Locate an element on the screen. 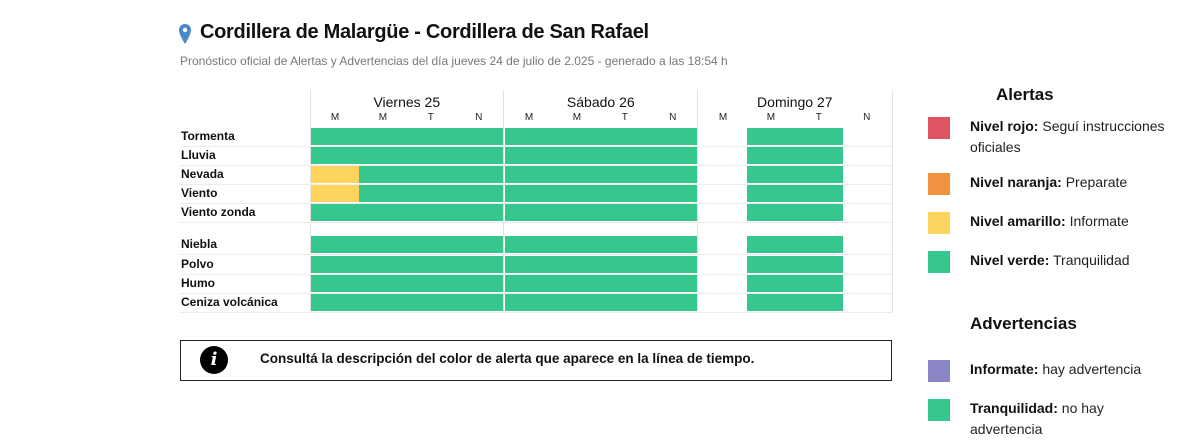 This screenshot has width=1200, height=447. phenomenon-label: Tormenta is located at coordinates (208, 136).